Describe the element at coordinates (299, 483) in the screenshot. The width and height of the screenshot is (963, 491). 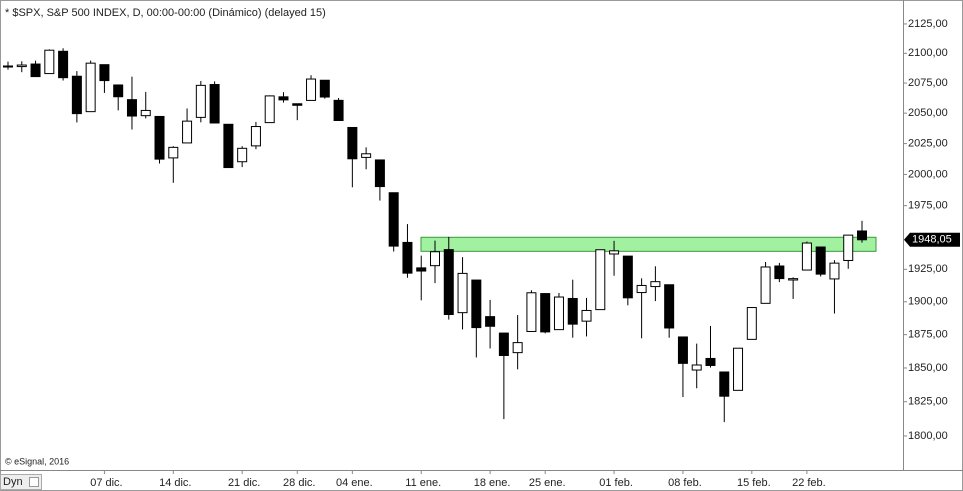
I see `x-tick-label: 28 dic.` at that location.